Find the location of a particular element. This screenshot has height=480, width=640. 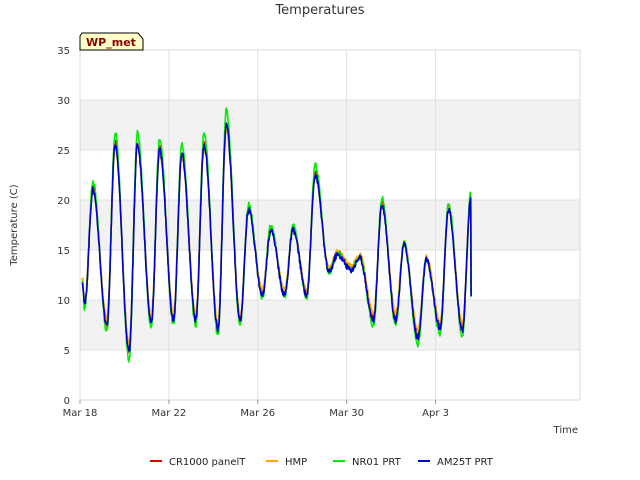

y-axis-title: Temperature (C) is located at coordinates (14, 225).